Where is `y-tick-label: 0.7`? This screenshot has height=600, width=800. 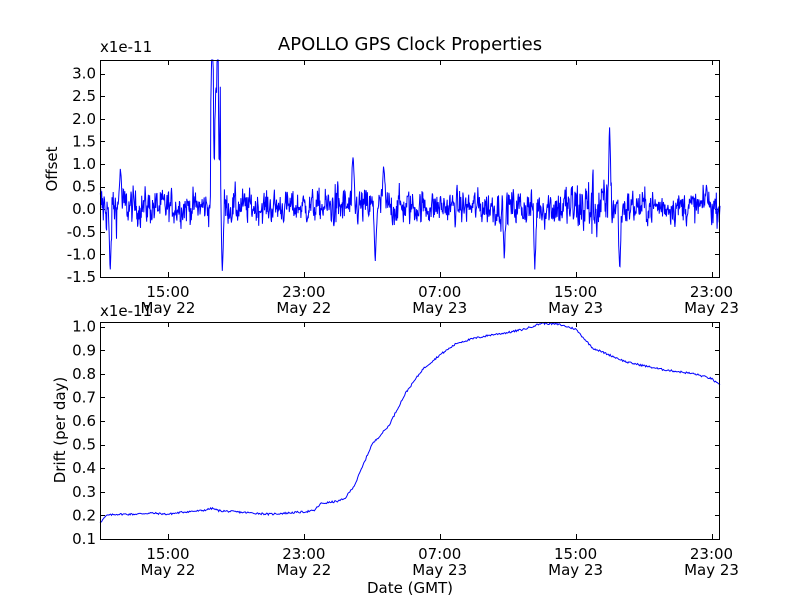
y-tick-label: 0.7 is located at coordinates (84, 397).